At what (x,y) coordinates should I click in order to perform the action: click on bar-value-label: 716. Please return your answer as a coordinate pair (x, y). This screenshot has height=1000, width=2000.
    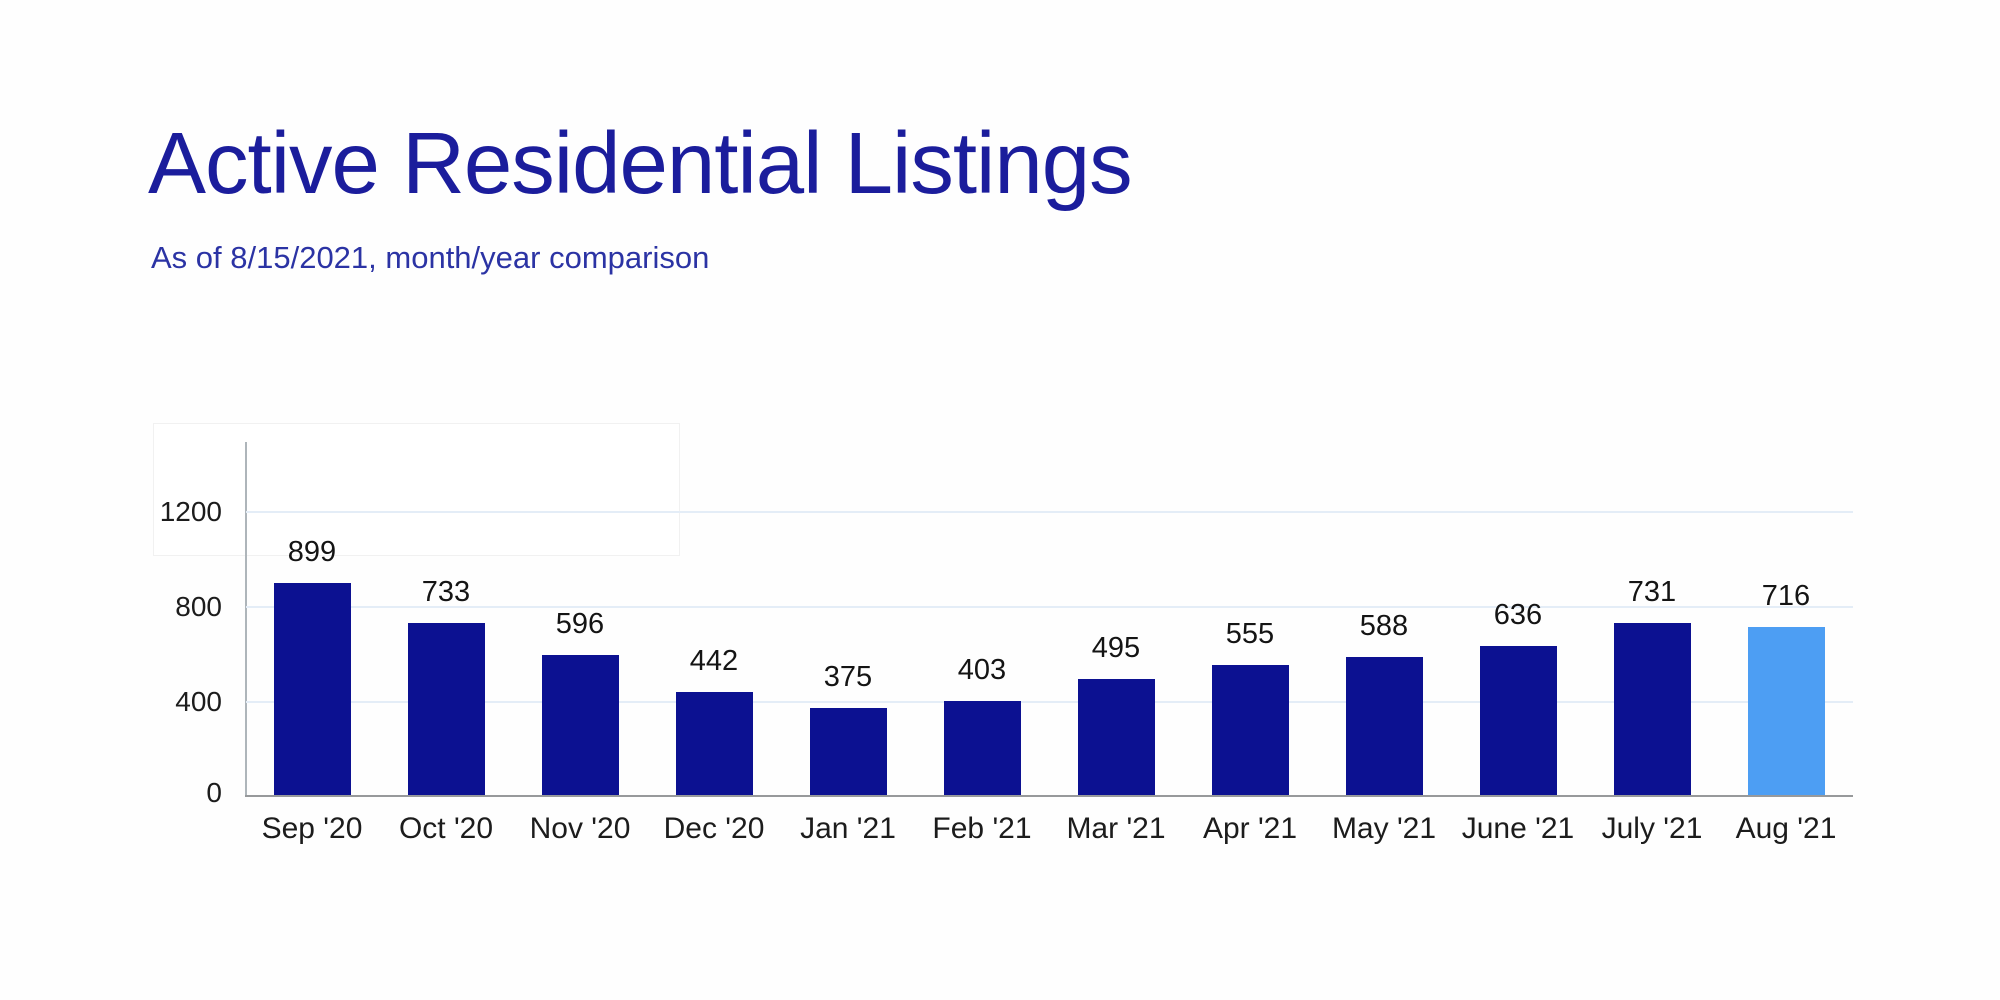
    Looking at the image, I should click on (1786, 595).